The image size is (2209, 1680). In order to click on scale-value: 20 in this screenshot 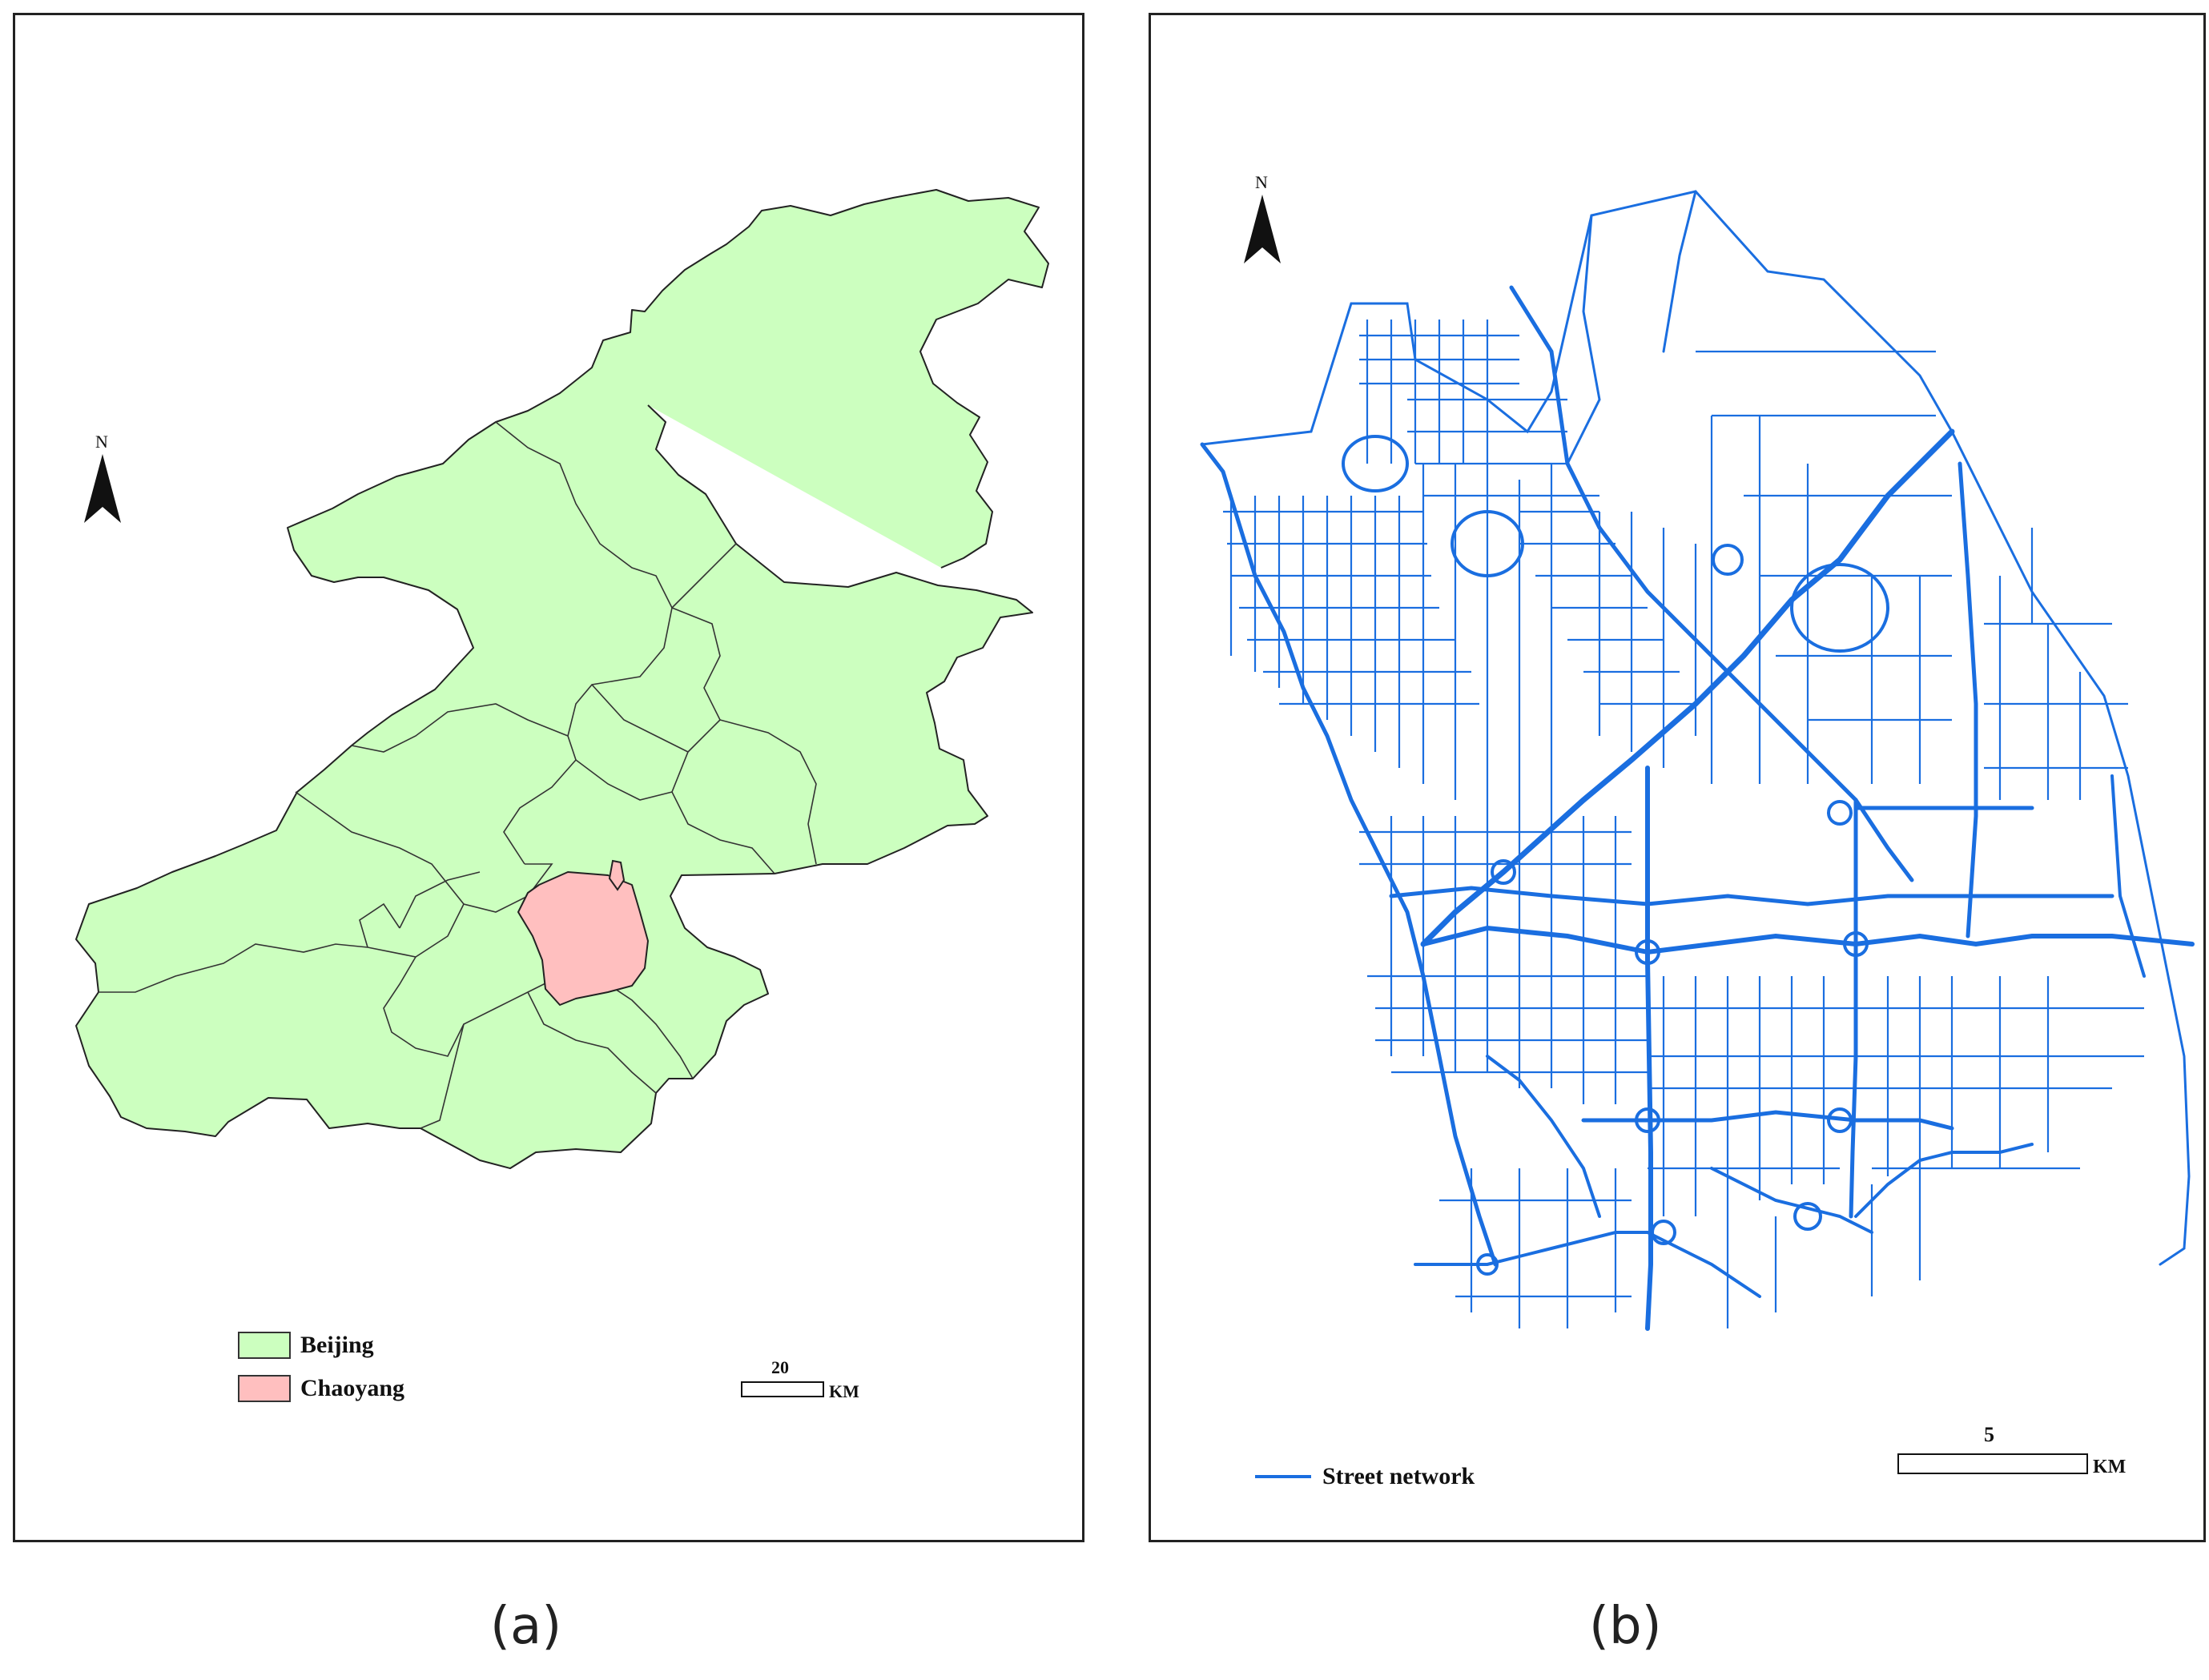, I will do `click(780, 1367)`.